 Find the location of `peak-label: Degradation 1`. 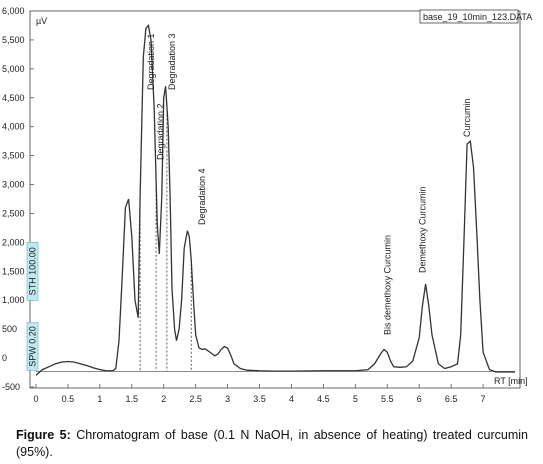

peak-label: Degradation 1 is located at coordinates (151, 61).